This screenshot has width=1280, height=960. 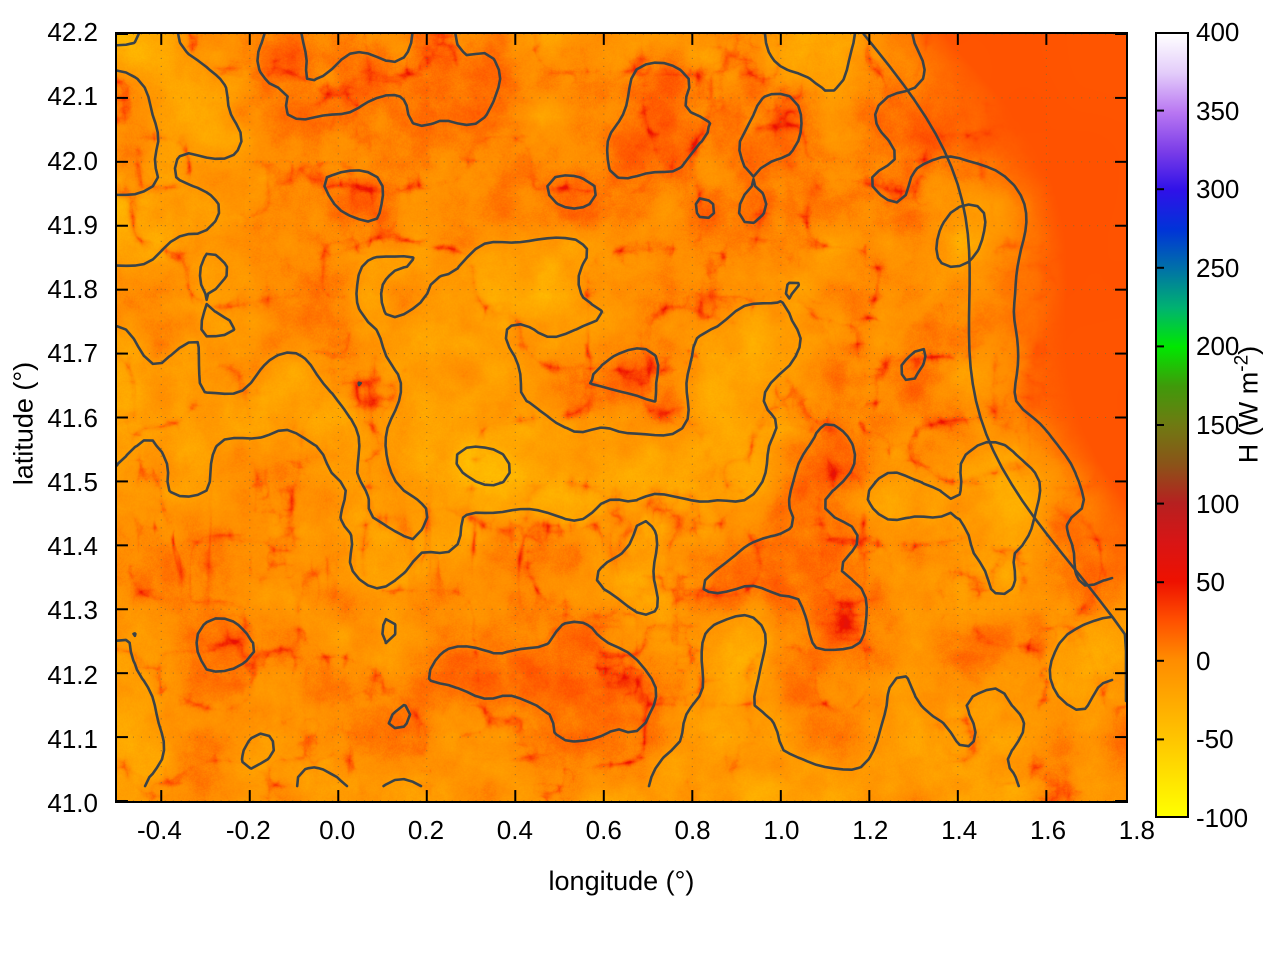 What do you see at coordinates (1218, 346) in the screenshot?
I see `colorbar-tick-label: 200` at bounding box center [1218, 346].